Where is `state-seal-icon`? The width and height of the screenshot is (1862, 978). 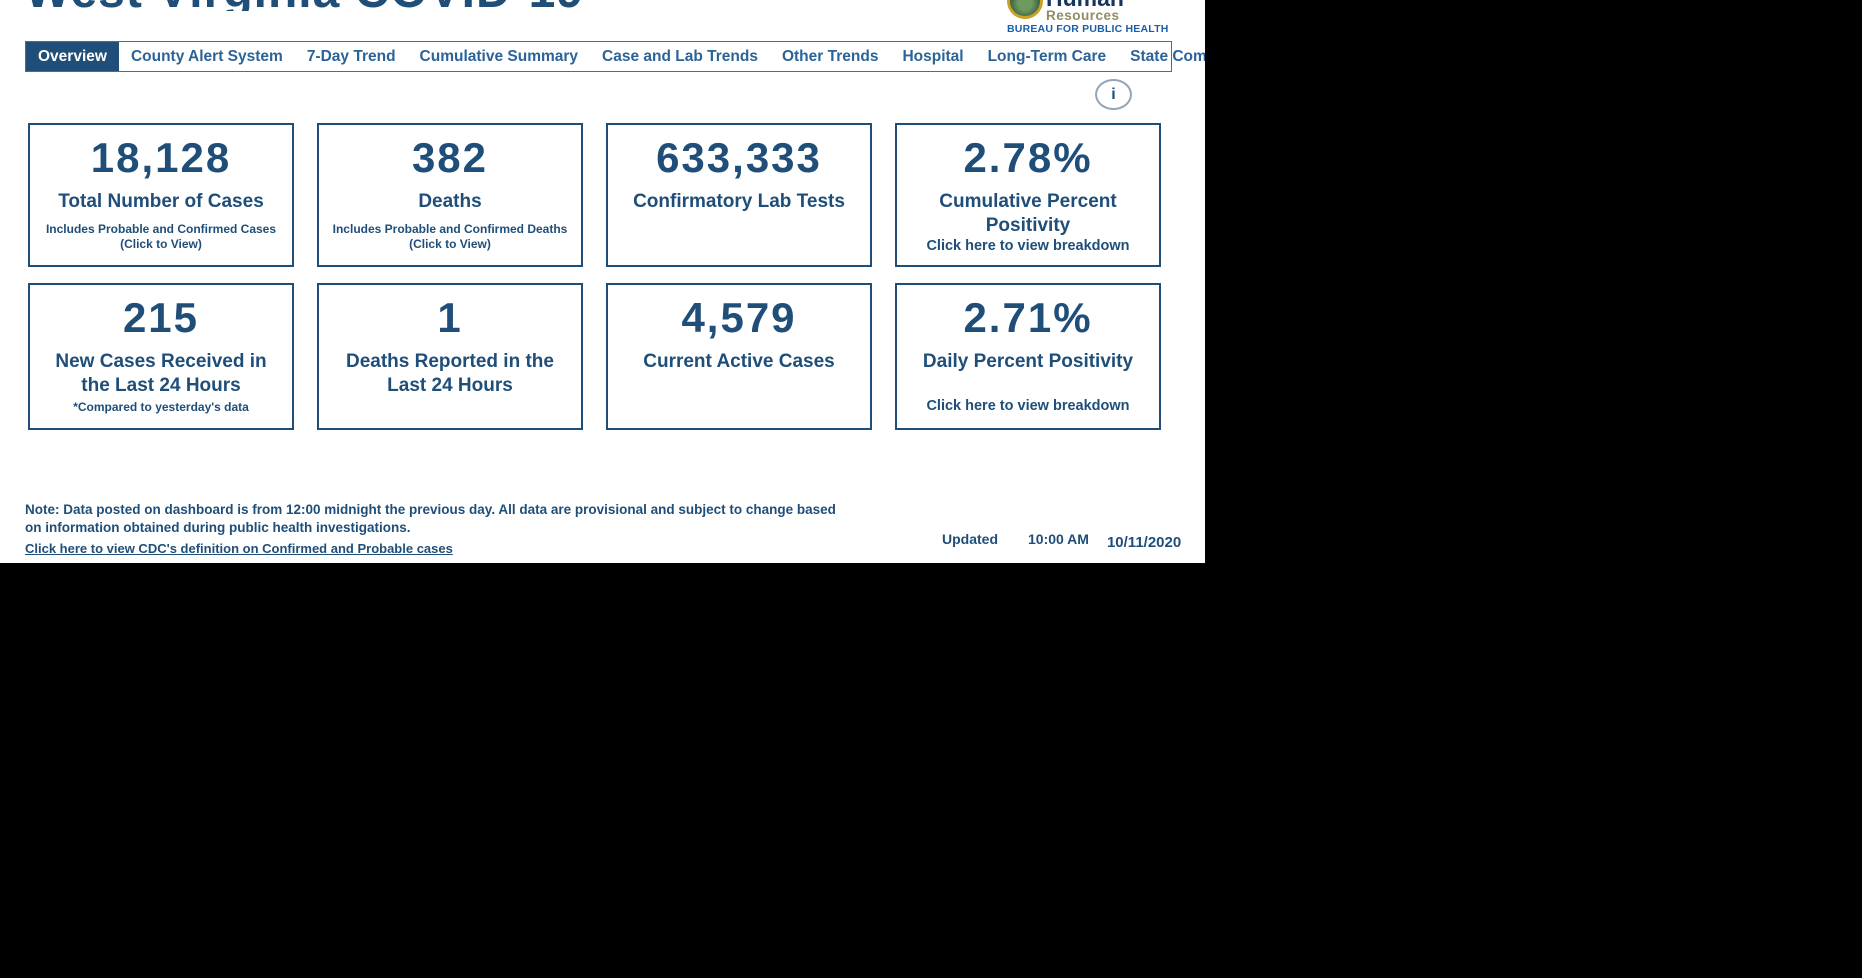 state-seal-icon is located at coordinates (1025, 9).